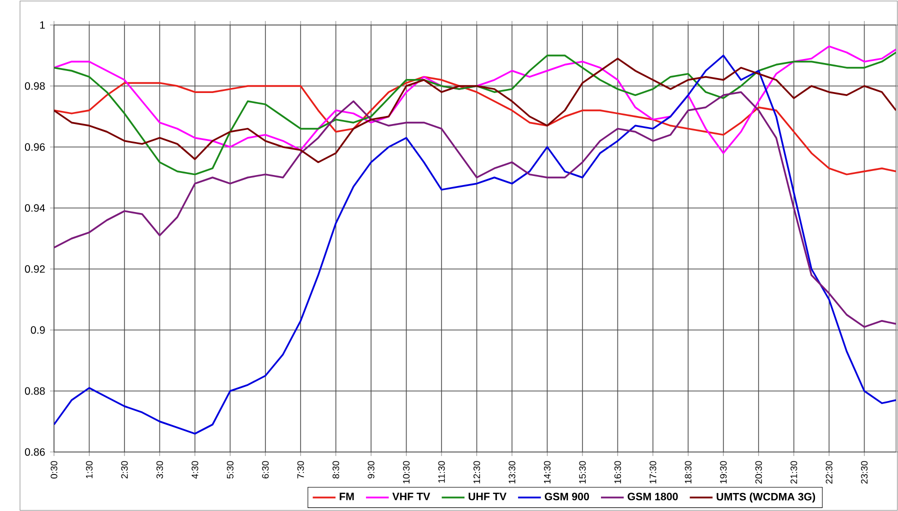 The height and width of the screenshot is (511, 898). I want to click on x-tick-label: 2:30, so click(124, 469).